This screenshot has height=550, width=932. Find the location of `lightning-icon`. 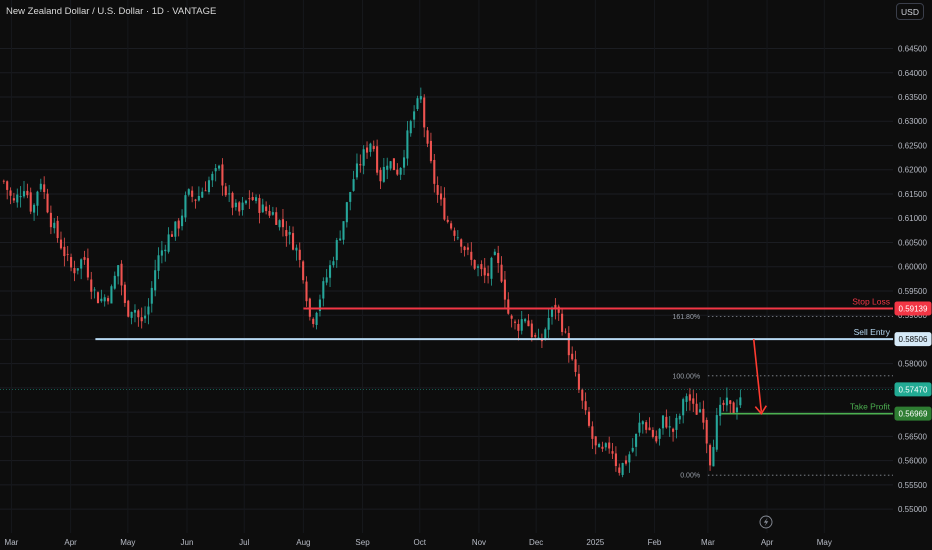

lightning-icon is located at coordinates (766, 522).